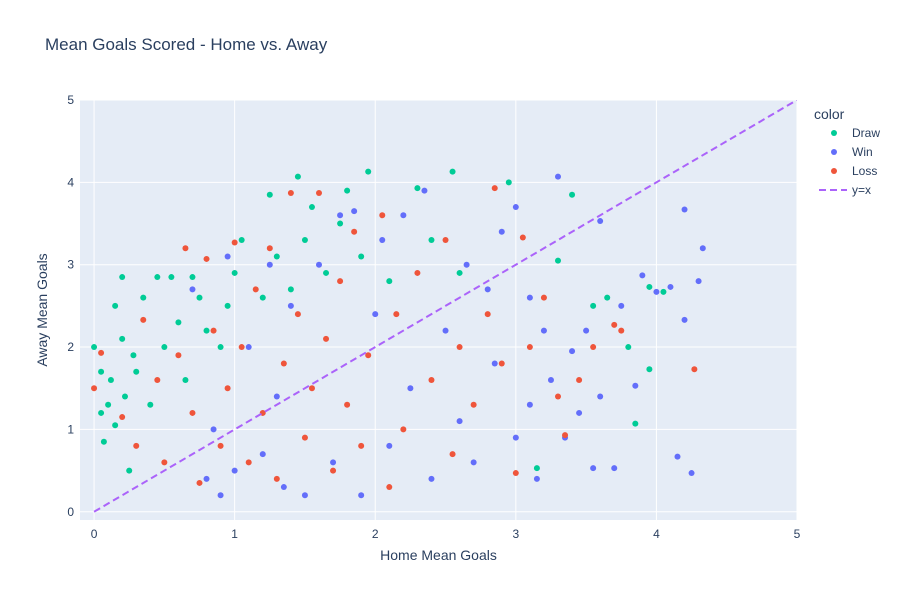 This screenshot has width=900, height=600. I want to click on legend-item-draw: Draw, so click(855, 133).